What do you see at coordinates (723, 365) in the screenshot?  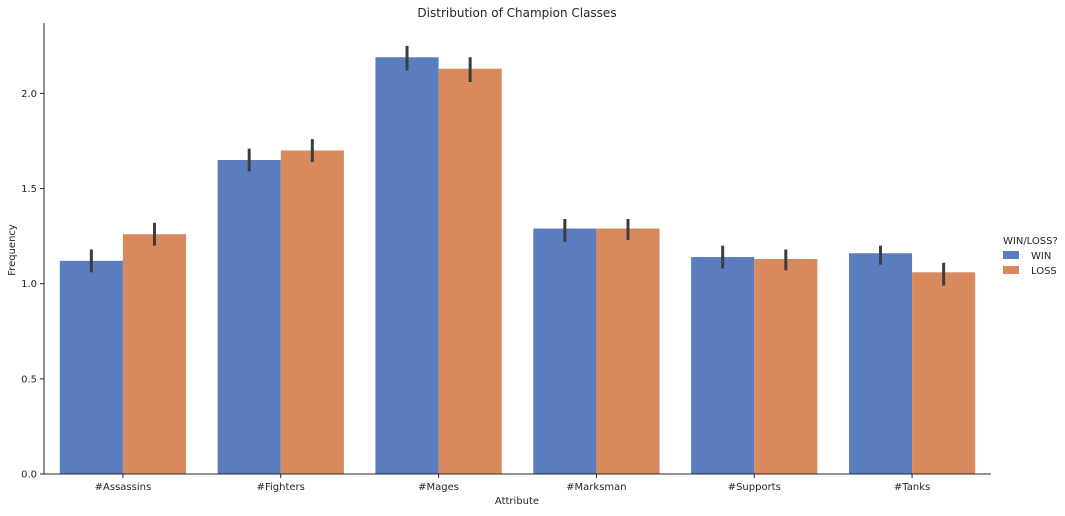 I see `bar-win-supports` at bounding box center [723, 365].